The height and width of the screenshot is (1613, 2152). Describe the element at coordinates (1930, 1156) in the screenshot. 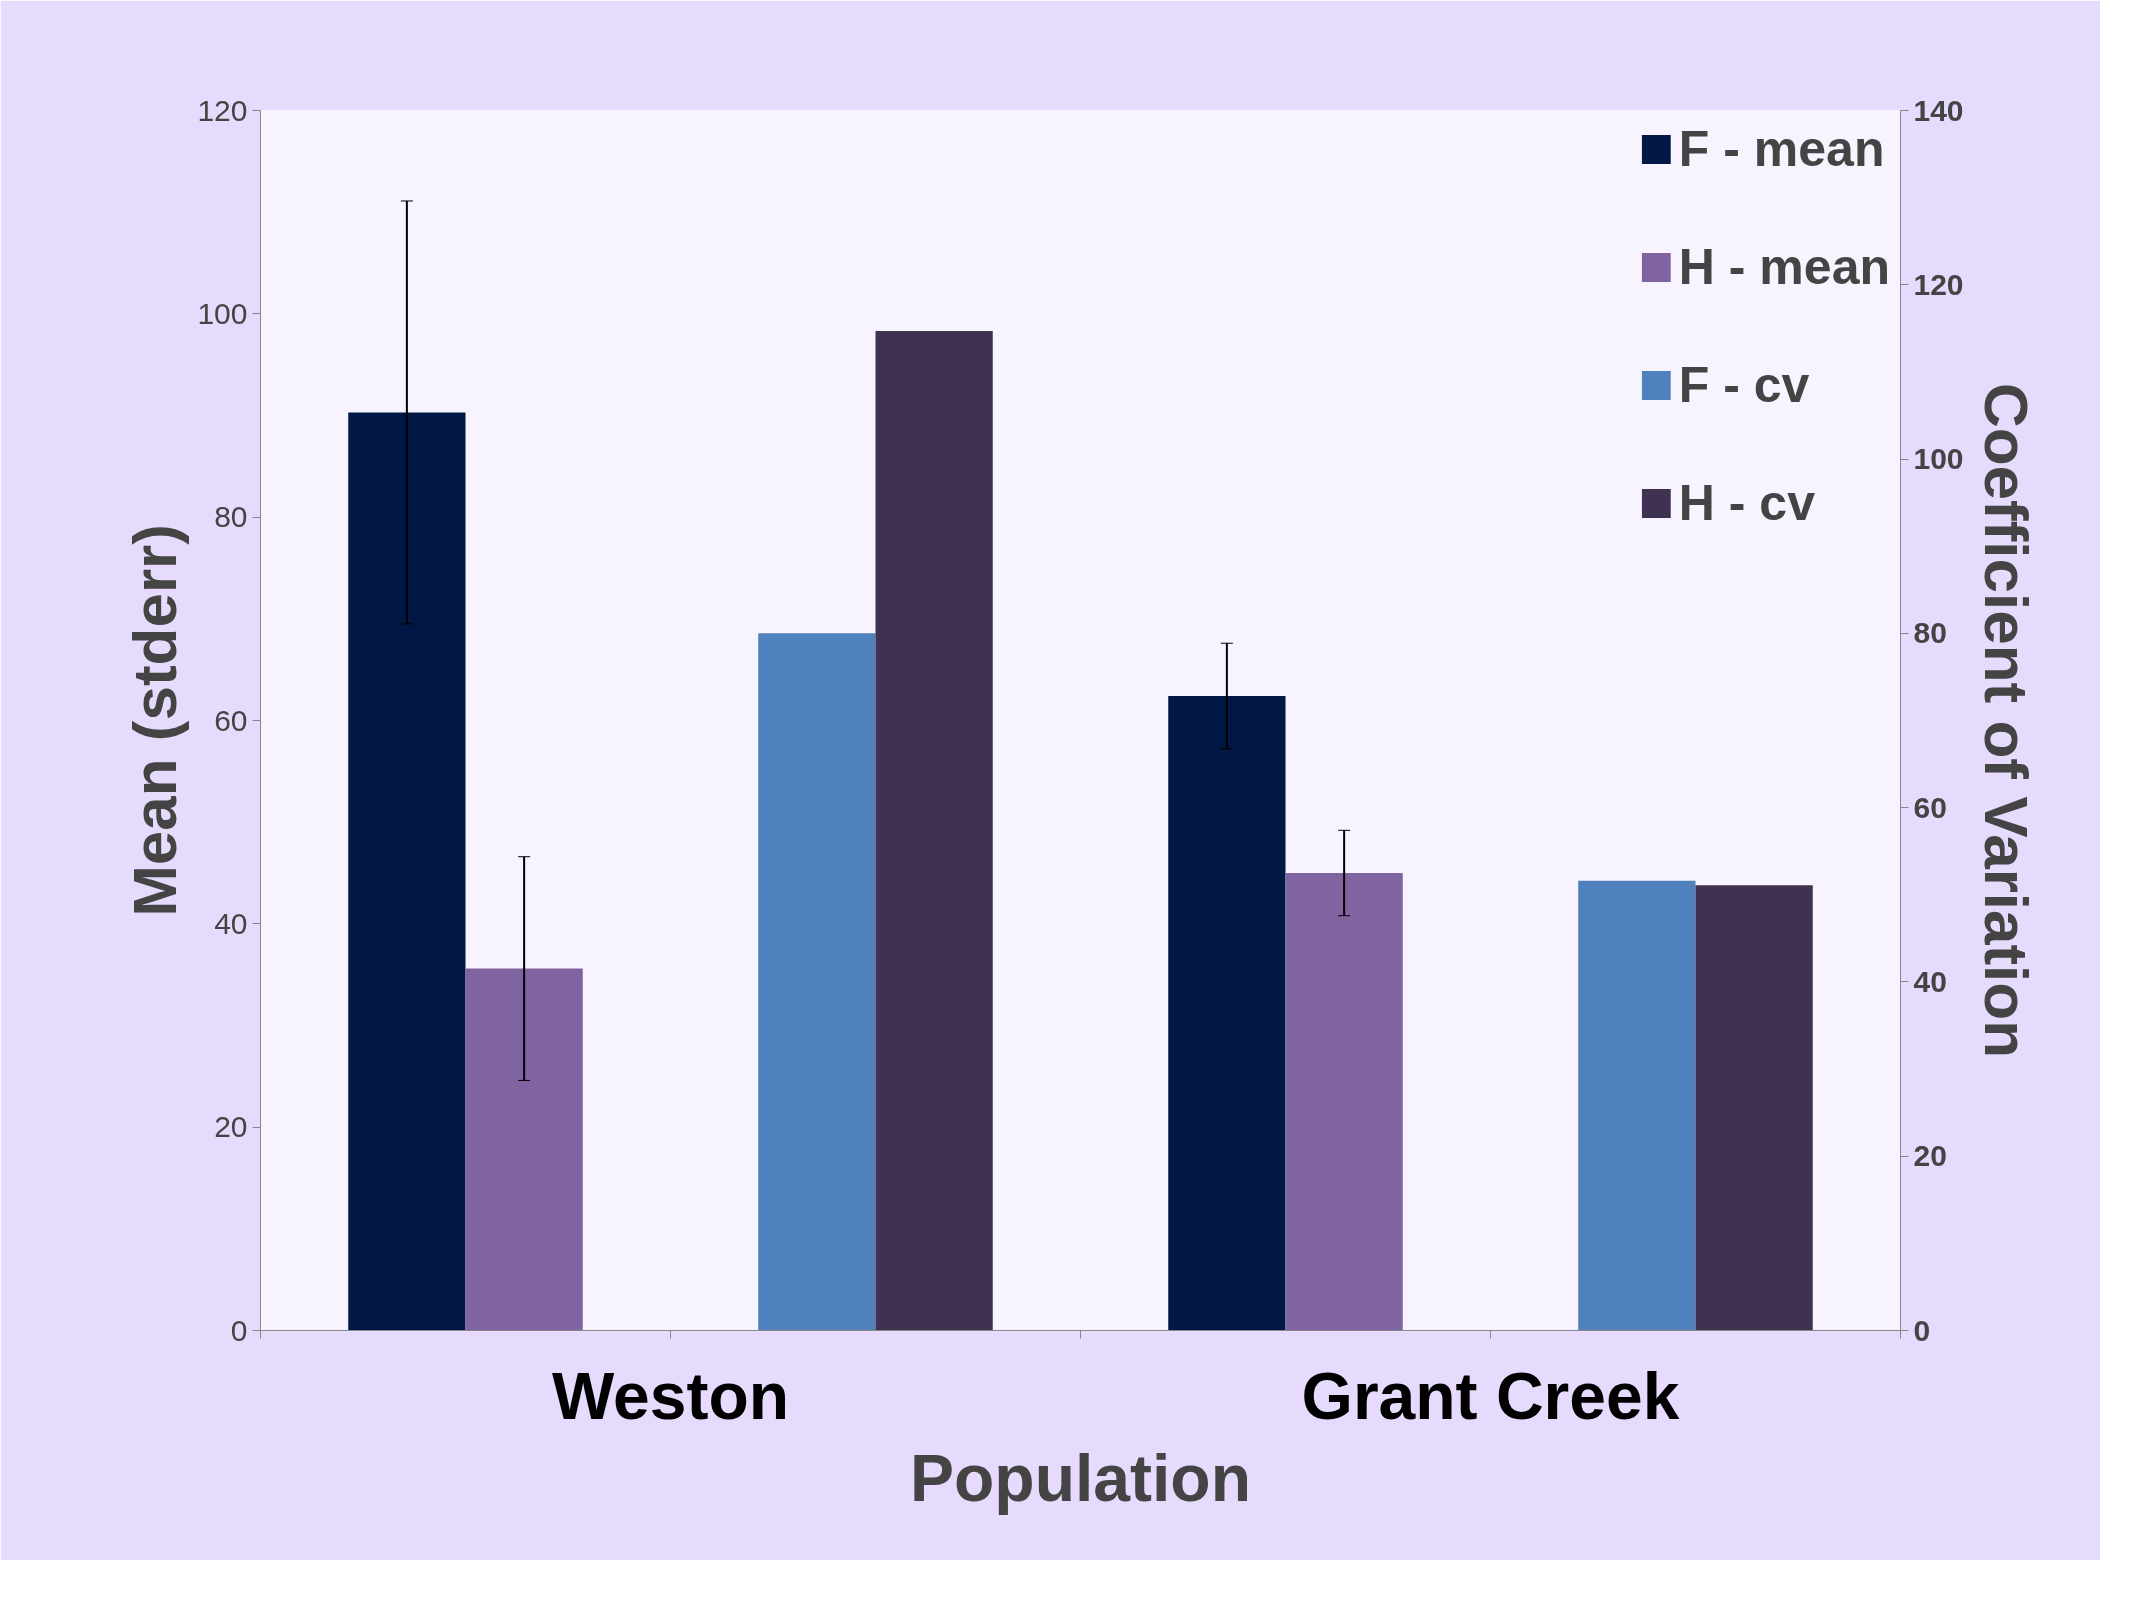

I see `y2-tick-label: 20` at that location.